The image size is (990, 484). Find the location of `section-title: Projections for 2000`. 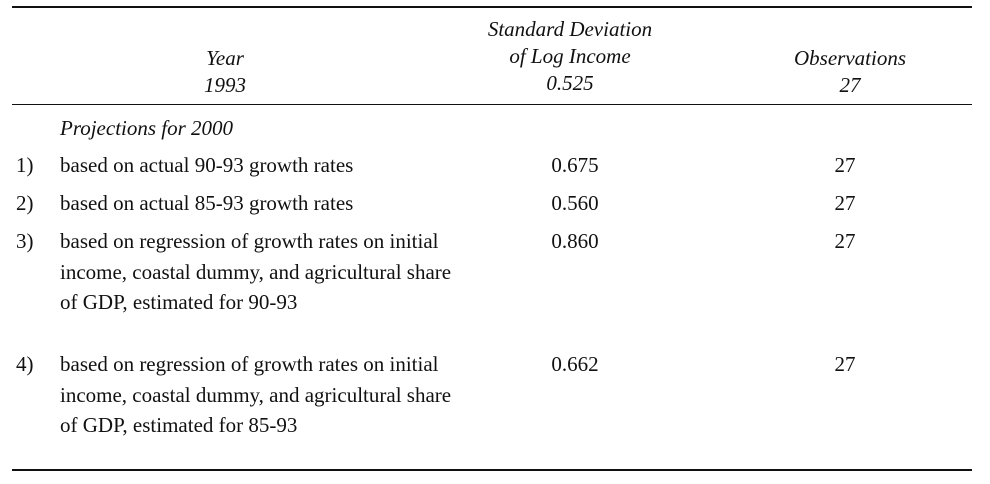

section-title: Projections for 2000 is located at coordinates (147, 128).